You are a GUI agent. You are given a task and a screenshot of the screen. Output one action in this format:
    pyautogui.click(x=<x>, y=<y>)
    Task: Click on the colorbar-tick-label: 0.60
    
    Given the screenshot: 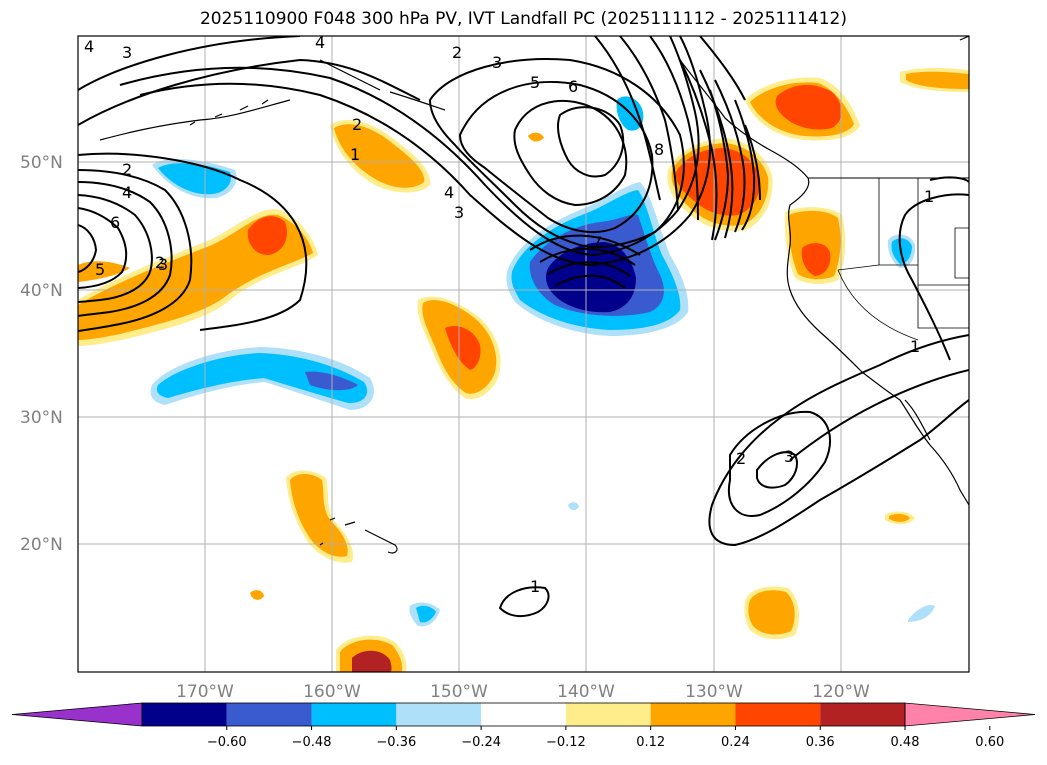 What is the action you would take?
    pyautogui.click(x=989, y=742)
    